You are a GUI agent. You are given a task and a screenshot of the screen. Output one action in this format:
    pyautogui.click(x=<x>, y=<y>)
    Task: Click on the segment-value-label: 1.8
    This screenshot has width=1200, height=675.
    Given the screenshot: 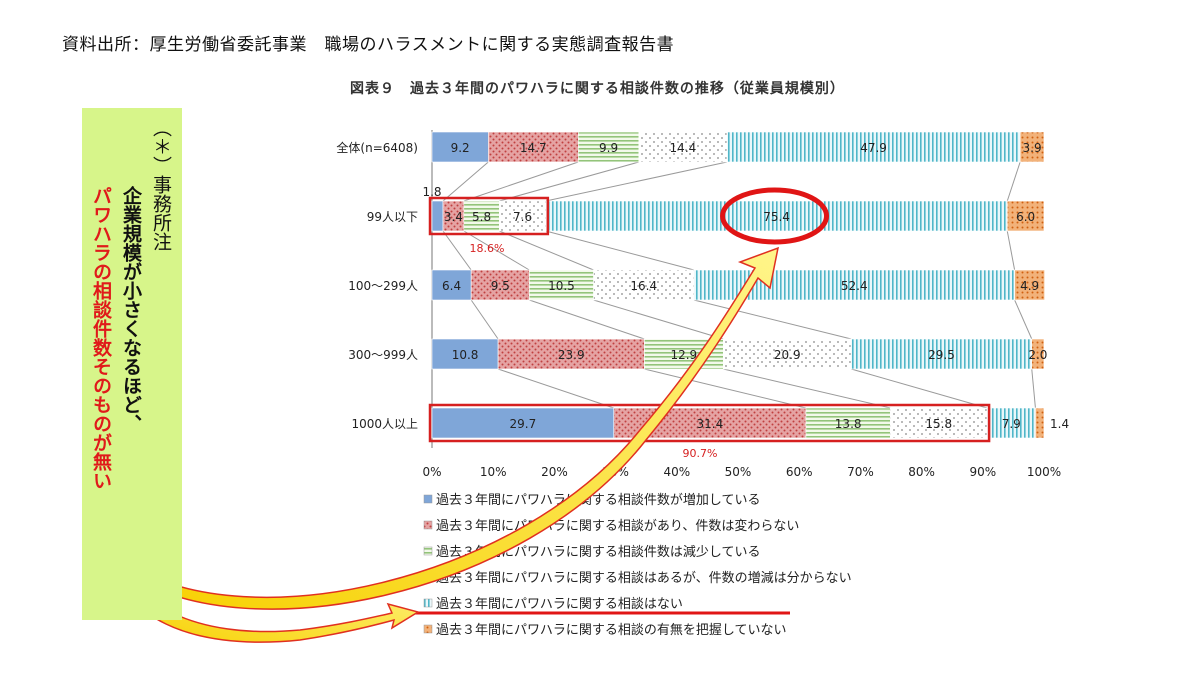 What is the action you would take?
    pyautogui.click(x=431, y=192)
    